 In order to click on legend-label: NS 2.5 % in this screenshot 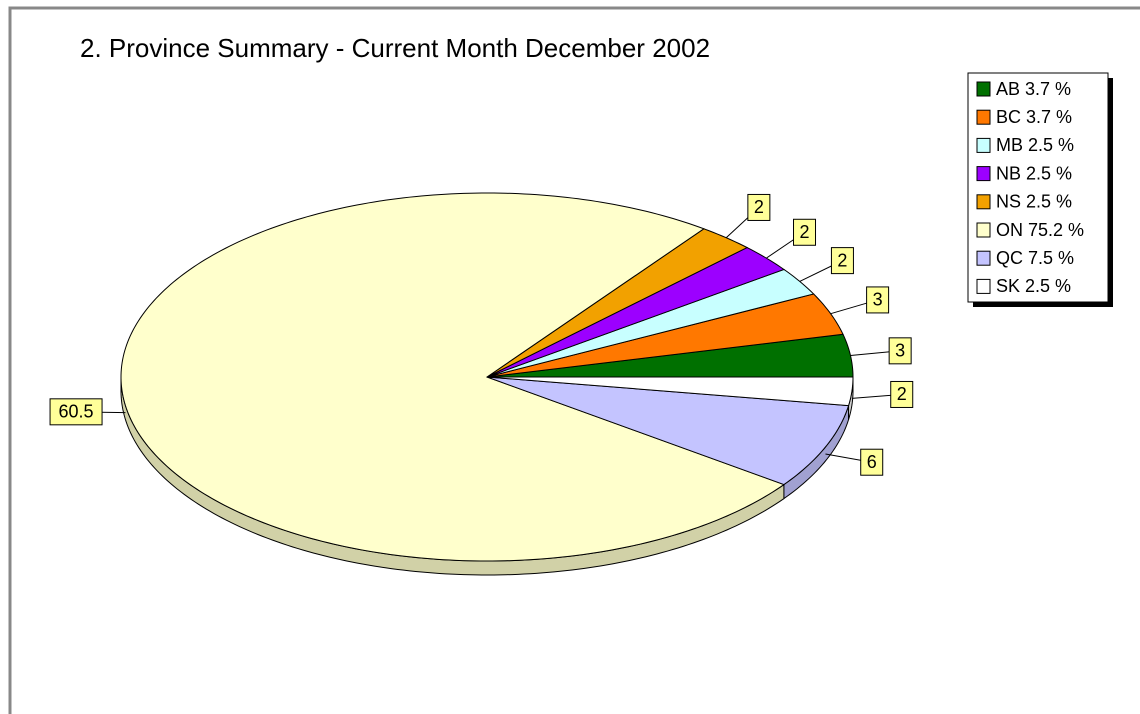, I will do `click(1034, 202)`.